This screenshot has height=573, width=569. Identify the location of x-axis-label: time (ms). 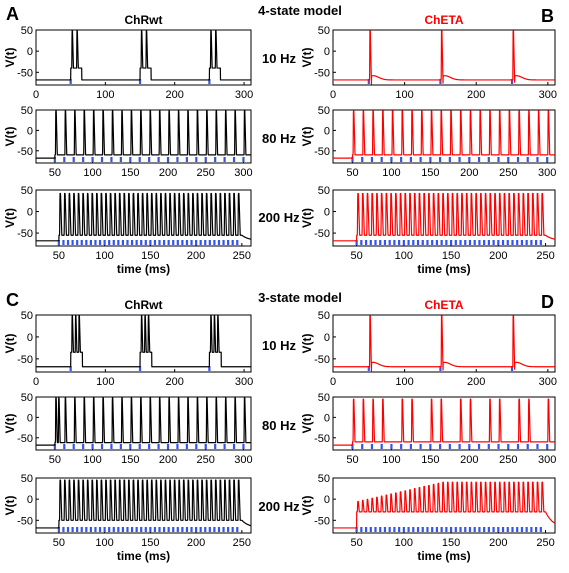
(143, 269).